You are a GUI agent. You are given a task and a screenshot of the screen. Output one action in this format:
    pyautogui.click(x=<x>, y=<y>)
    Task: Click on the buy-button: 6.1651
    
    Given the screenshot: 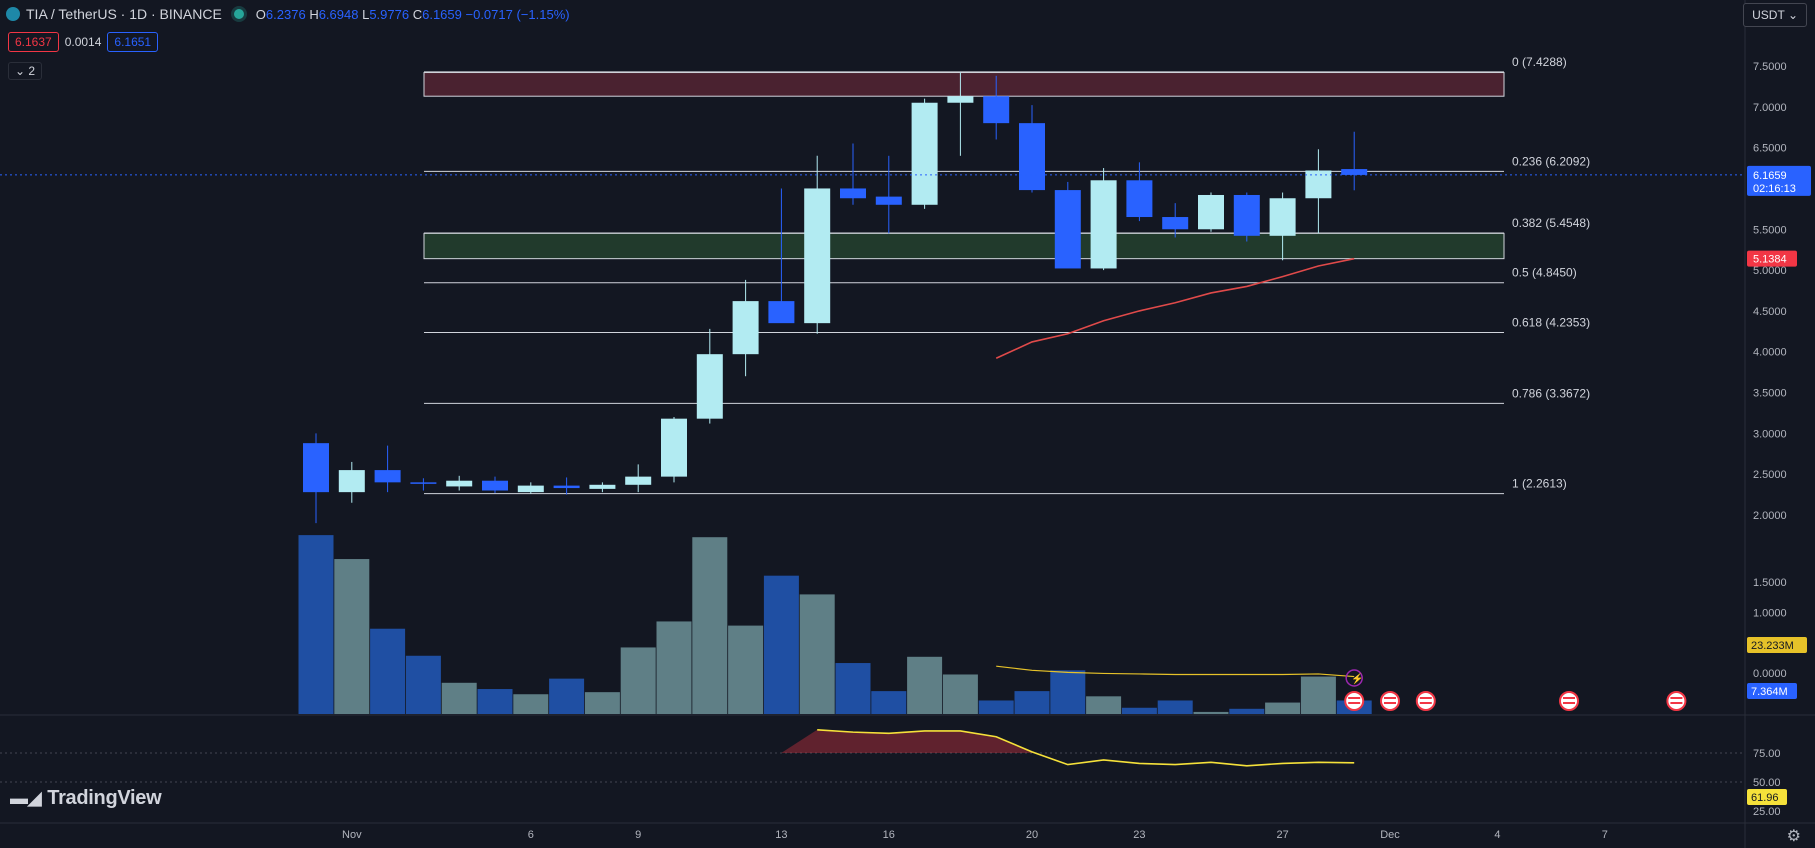 What is the action you would take?
    pyautogui.click(x=133, y=42)
    